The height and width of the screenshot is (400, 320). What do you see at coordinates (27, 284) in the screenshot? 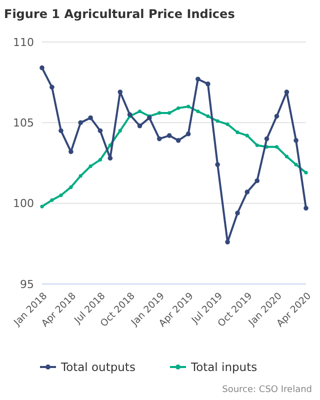
I see `y-tick-label: 95` at bounding box center [27, 284].